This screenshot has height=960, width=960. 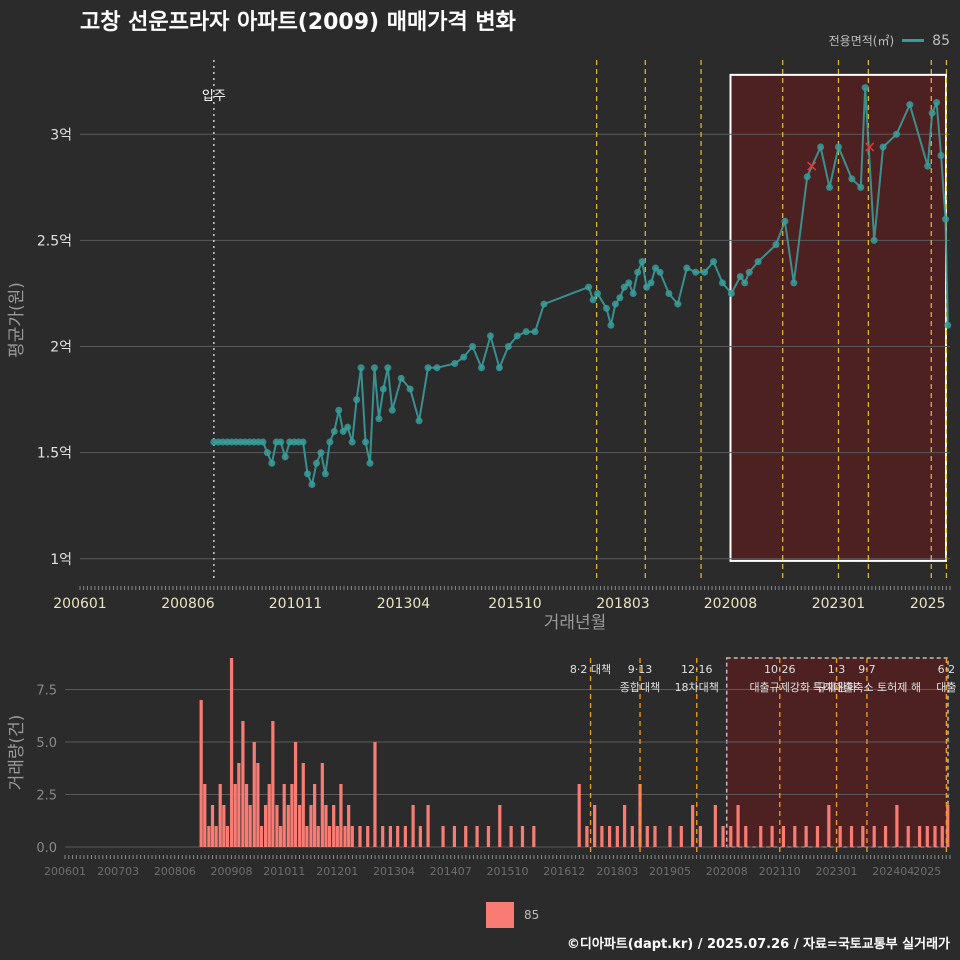 I want to click on volume-x-tick-label: 200806, so click(x=175, y=871).